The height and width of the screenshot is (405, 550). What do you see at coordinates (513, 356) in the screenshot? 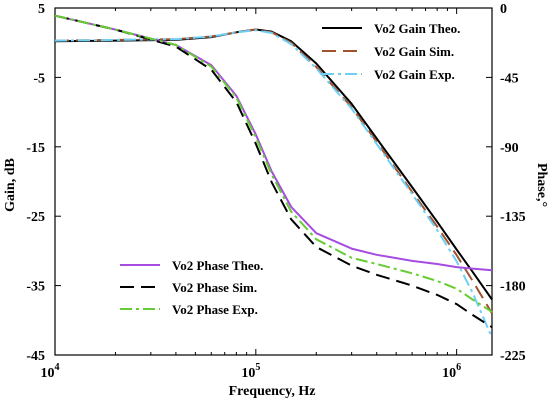
I see `y-right-tick-label: -225` at bounding box center [513, 356].